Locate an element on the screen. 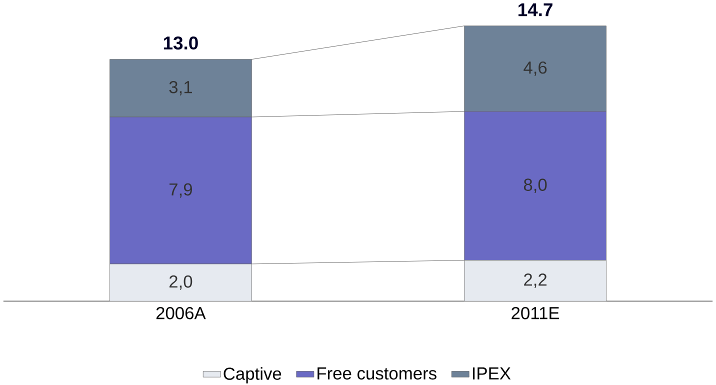 The image size is (716, 385). data-label: 3,1 is located at coordinates (180, 88).